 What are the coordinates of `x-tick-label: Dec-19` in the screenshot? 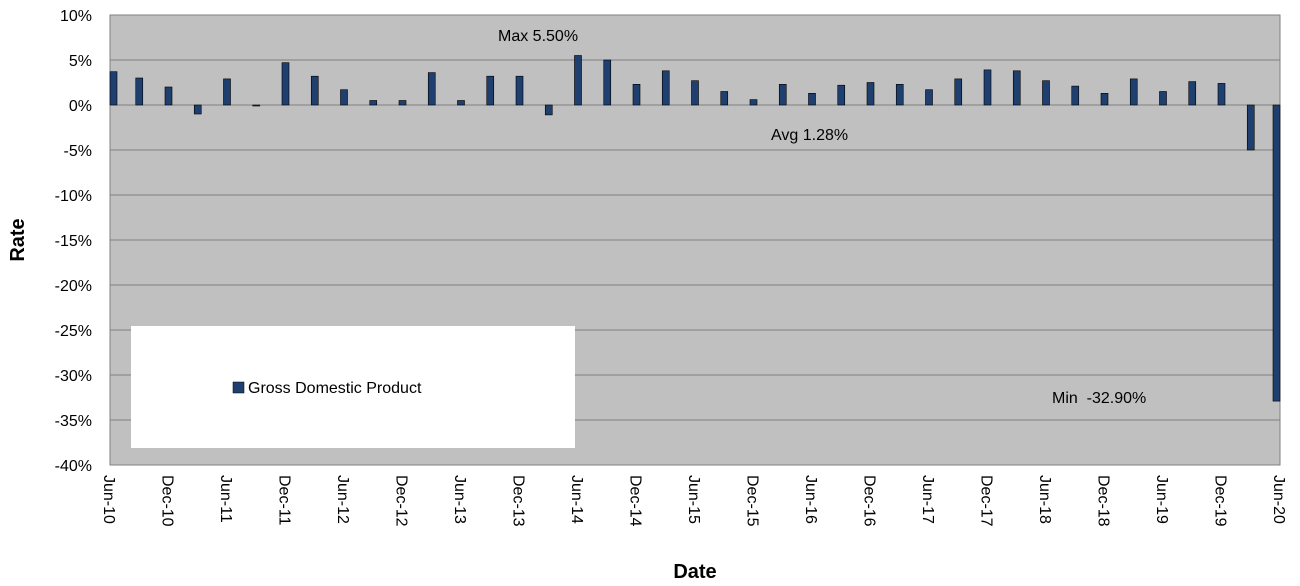 It's located at (1220, 501).